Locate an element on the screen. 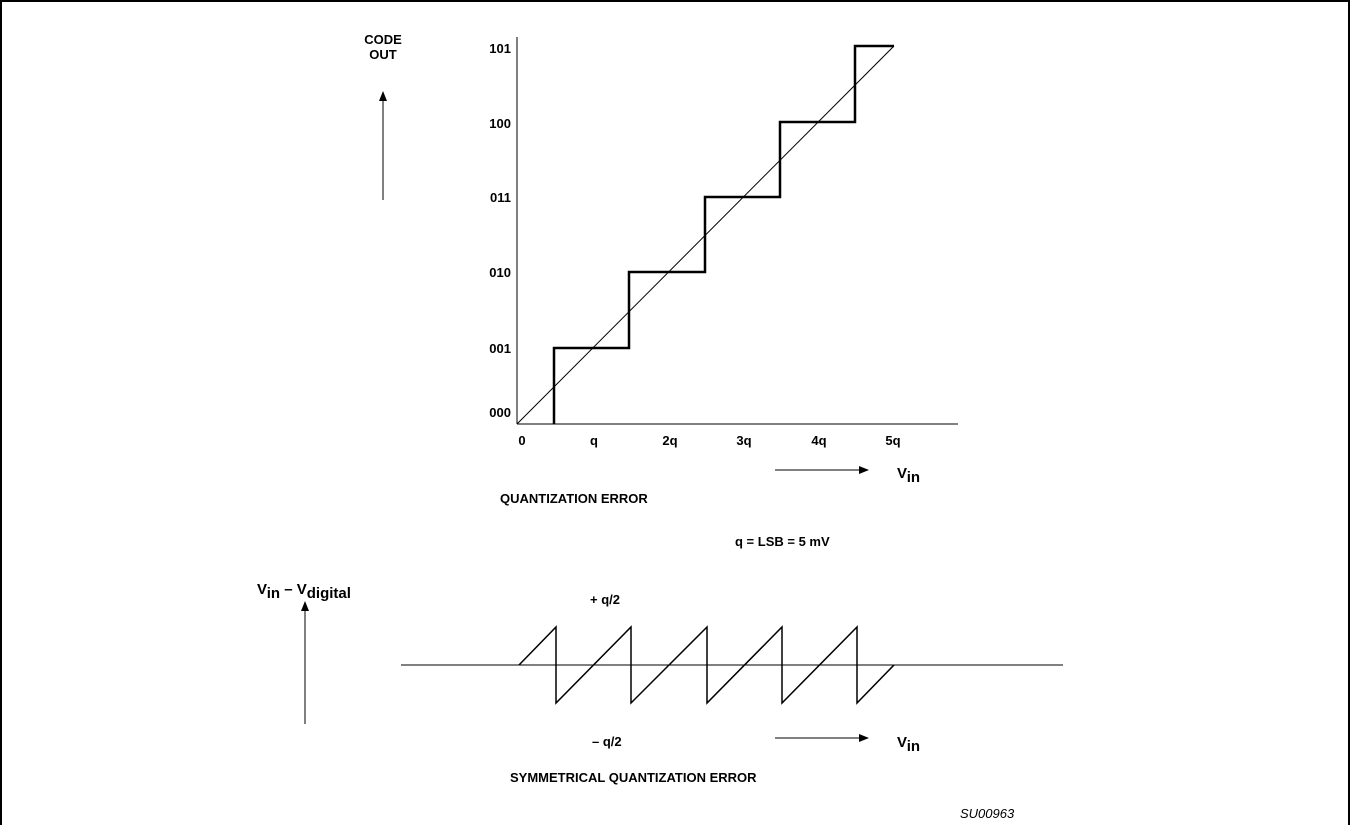  minus-half-q-label: – q/2 is located at coordinates (607, 741).